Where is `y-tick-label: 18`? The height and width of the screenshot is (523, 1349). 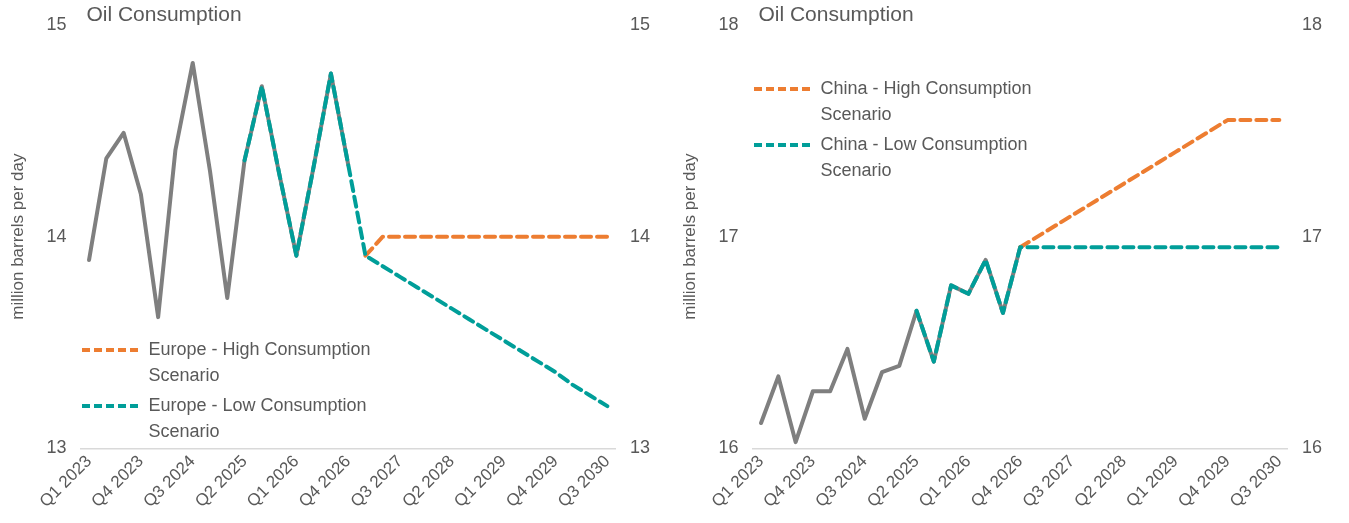
y-tick-label: 18 is located at coordinates (728, 23).